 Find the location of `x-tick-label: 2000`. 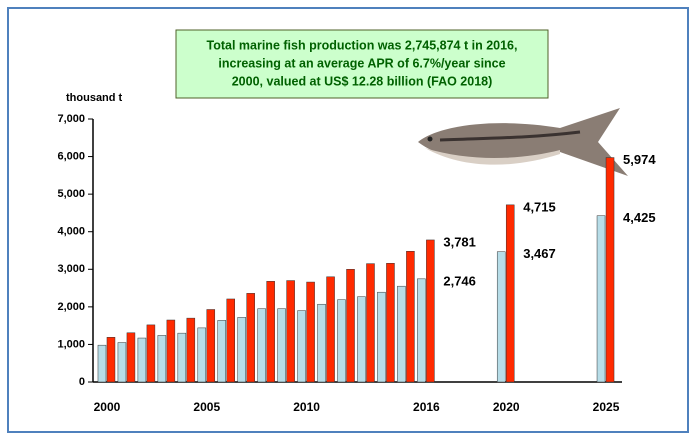

x-tick-label: 2000 is located at coordinates (107, 407).